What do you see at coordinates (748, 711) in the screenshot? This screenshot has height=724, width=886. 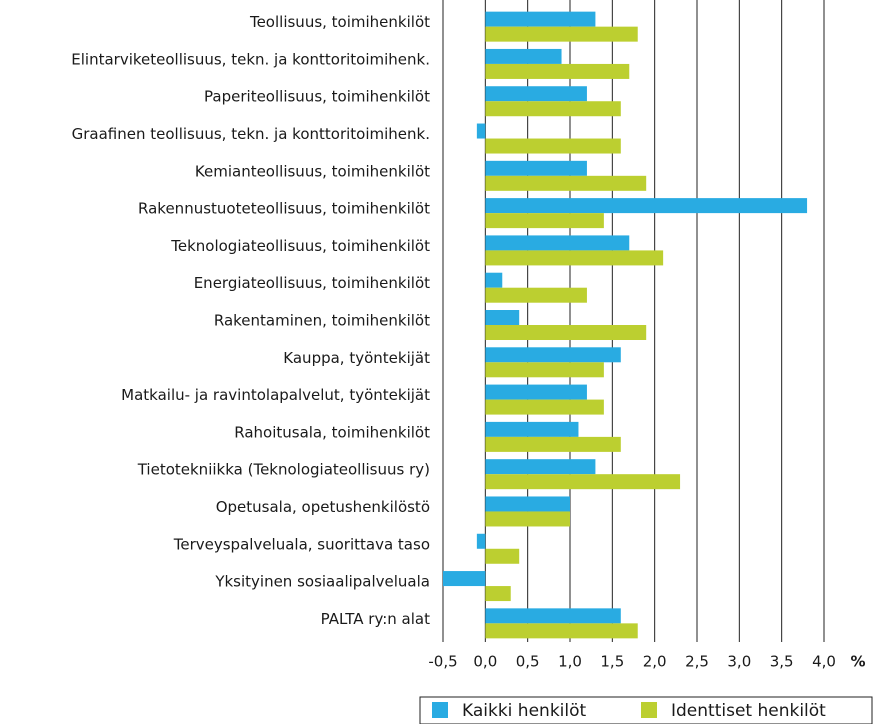 I see `legend-label: Identtiset henkilöt` at bounding box center [748, 711].